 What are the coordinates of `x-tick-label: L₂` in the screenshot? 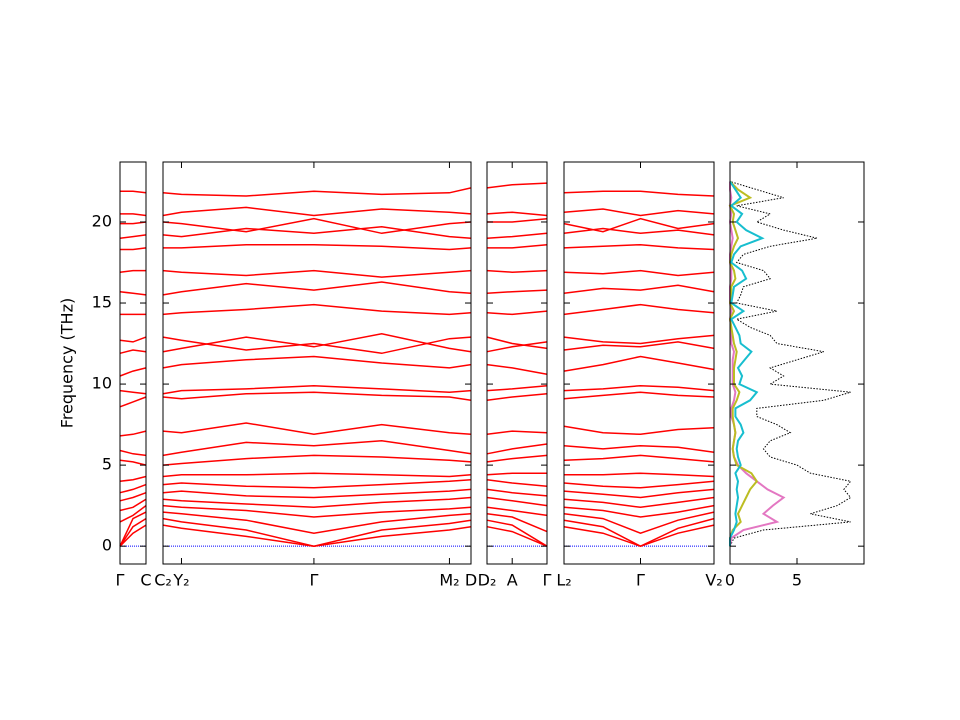 It's located at (563, 580).